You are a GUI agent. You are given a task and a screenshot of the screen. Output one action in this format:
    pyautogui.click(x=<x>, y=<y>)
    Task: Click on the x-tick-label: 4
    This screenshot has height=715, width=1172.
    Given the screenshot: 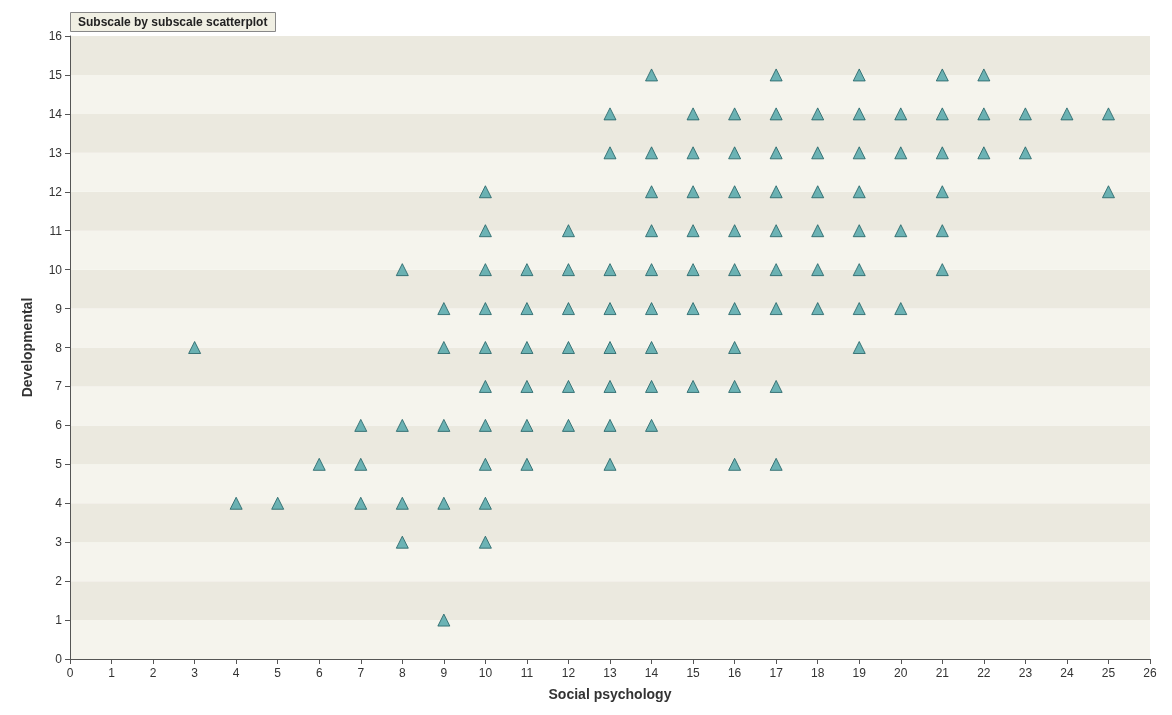 What is the action you would take?
    pyautogui.click(x=236, y=673)
    